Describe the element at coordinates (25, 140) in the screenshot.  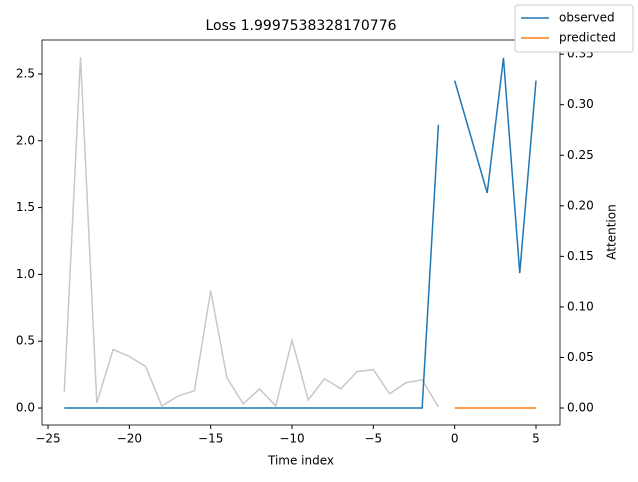
I see `y-tick-label: 2.0` at that location.